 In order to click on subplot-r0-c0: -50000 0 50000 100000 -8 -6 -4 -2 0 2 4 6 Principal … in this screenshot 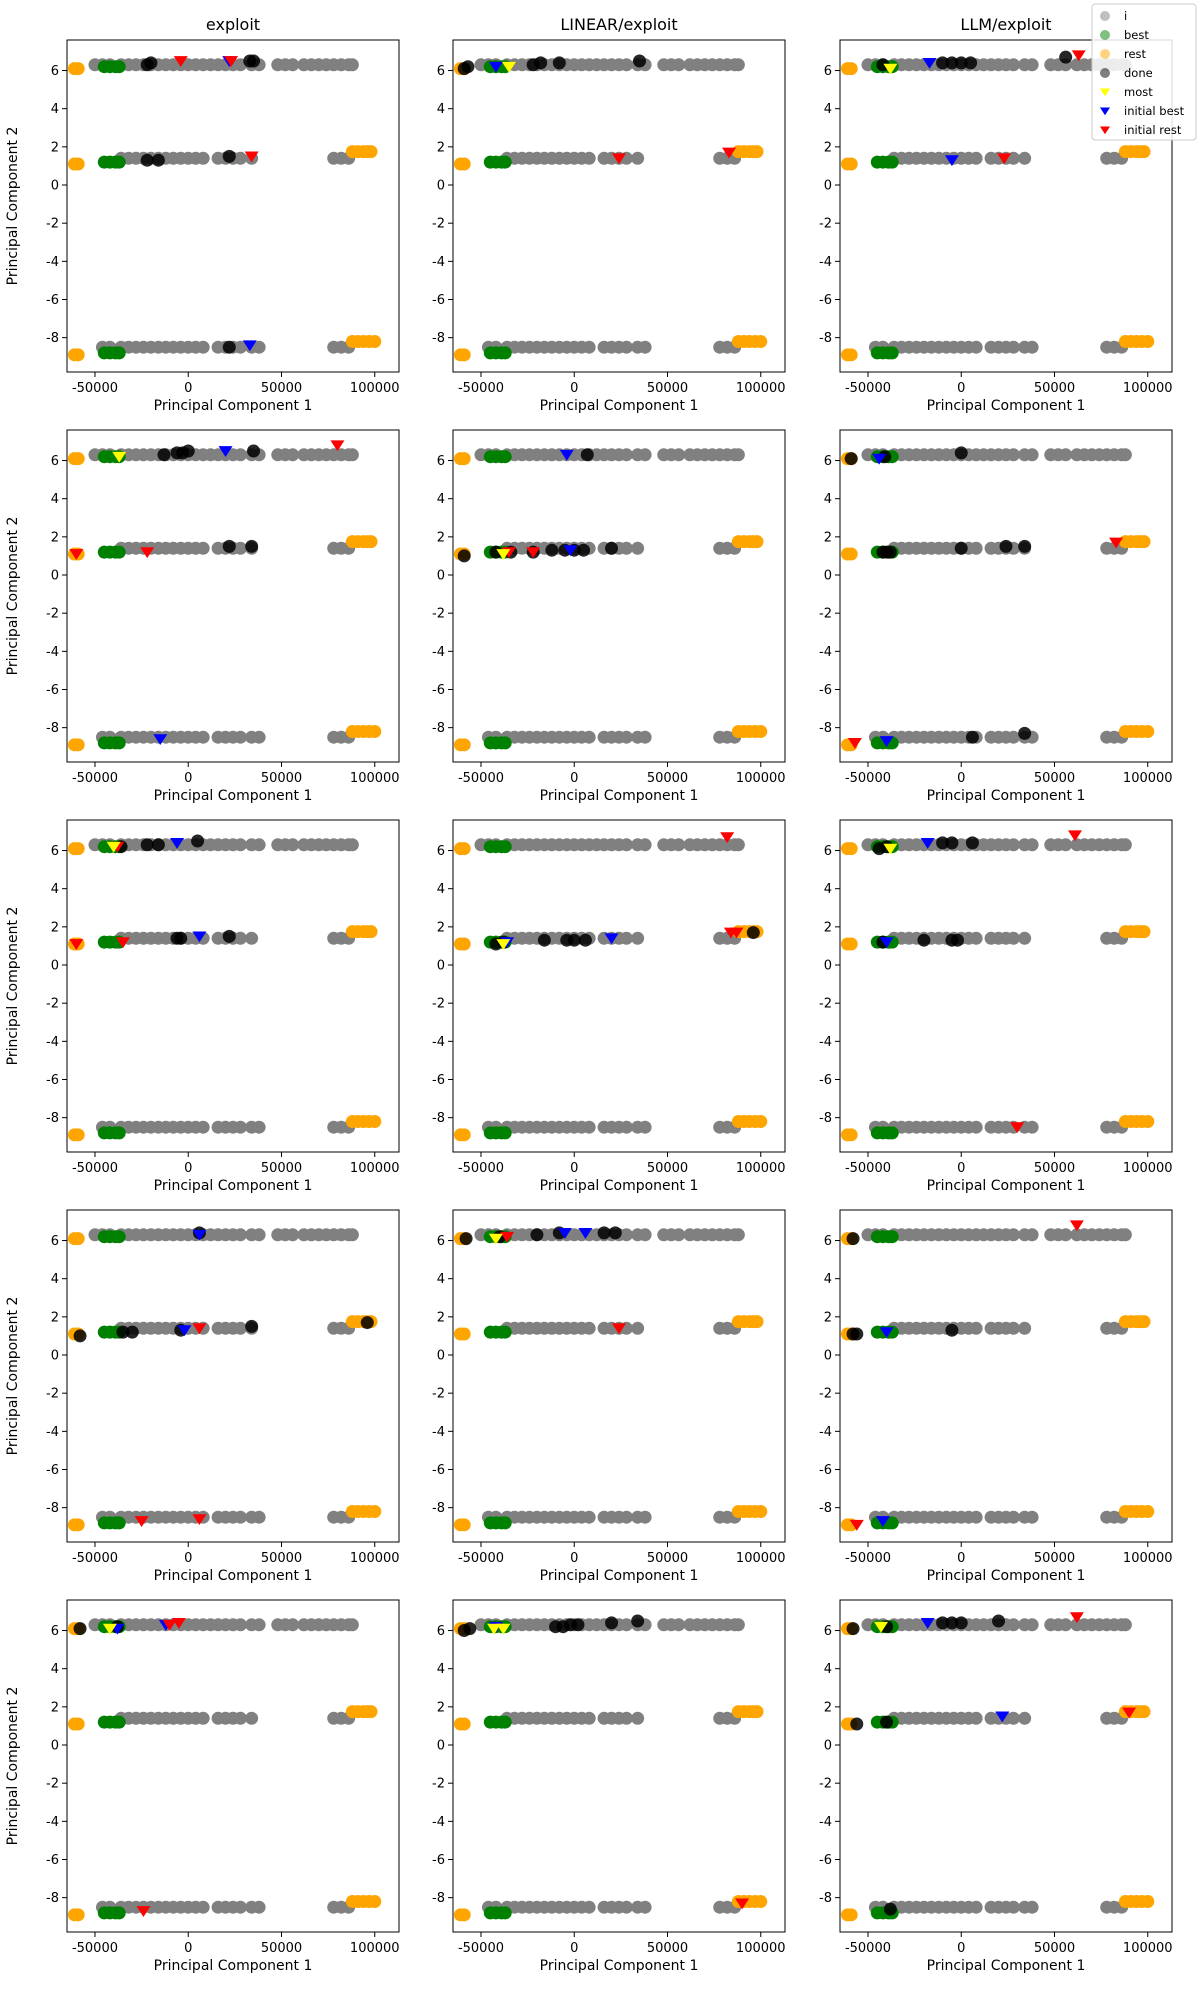, I will do `click(202, 214)`.